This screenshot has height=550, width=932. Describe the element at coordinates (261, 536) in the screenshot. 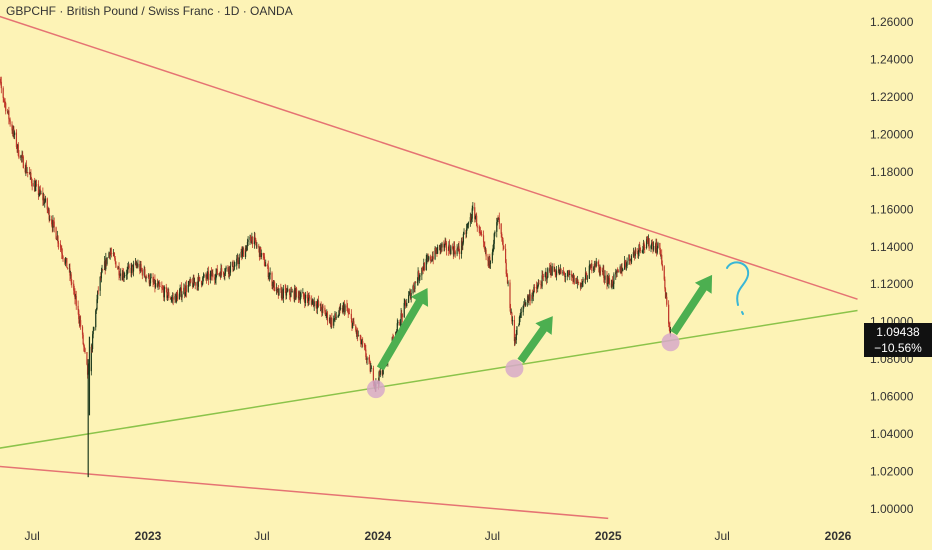

I see `x-tick-label: Jul` at that location.